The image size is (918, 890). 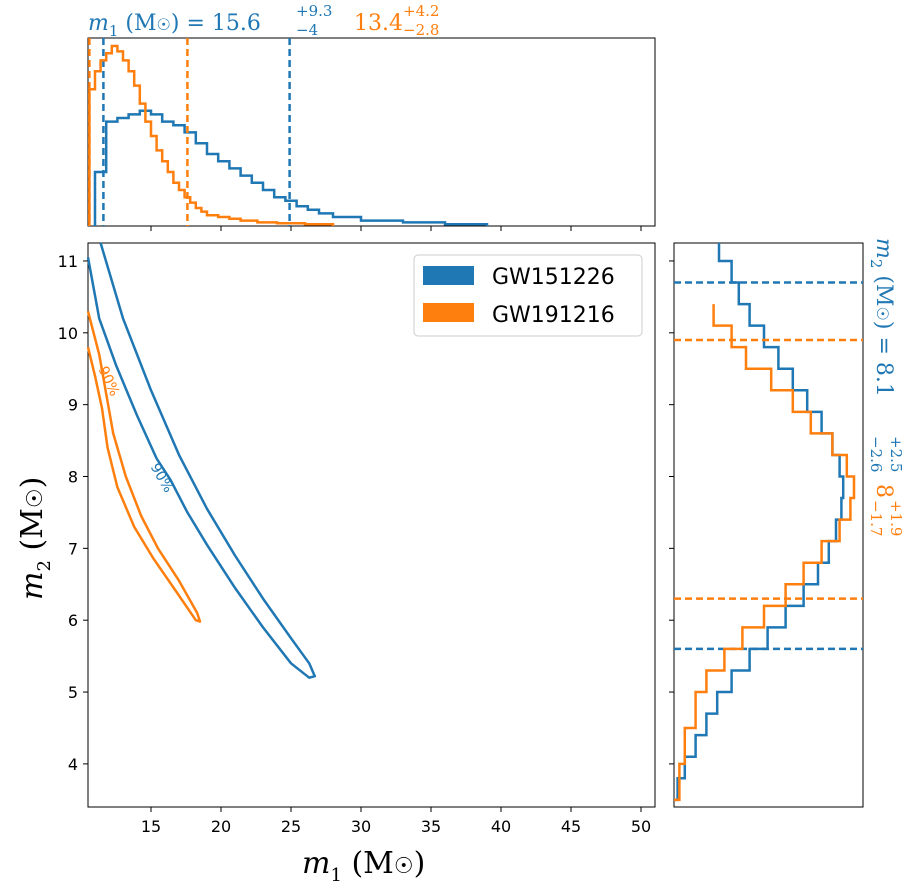 I want to click on svg-text: +2.5, so click(x=896, y=454).